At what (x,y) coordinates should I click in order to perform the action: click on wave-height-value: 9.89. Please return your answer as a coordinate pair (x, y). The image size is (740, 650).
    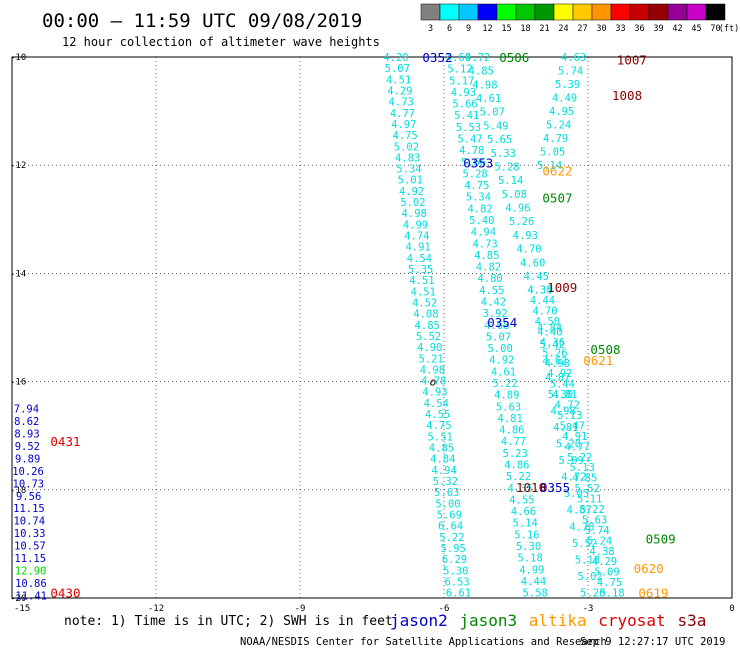
    Looking at the image, I should click on (27, 459).